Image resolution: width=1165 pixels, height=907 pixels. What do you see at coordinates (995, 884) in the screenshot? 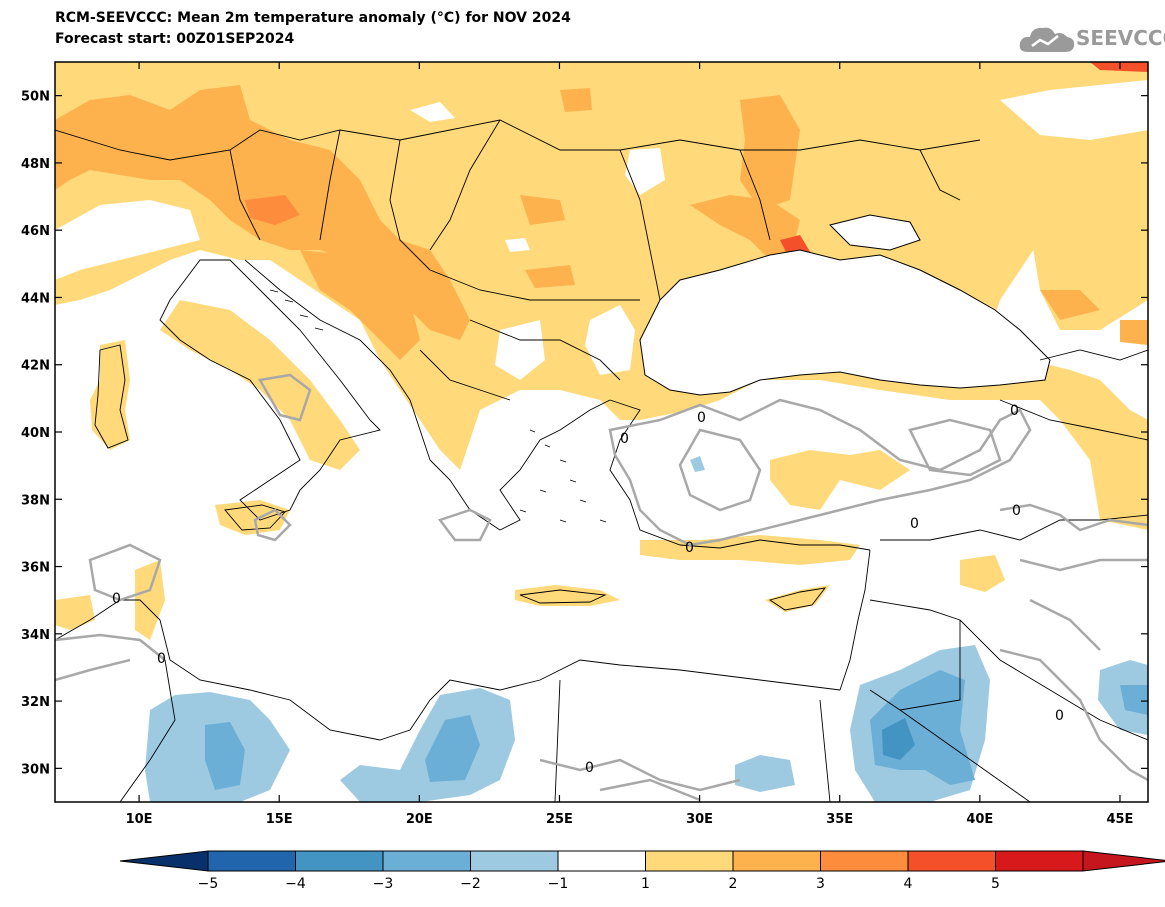
I see `colorbar-label: 5` at bounding box center [995, 884].